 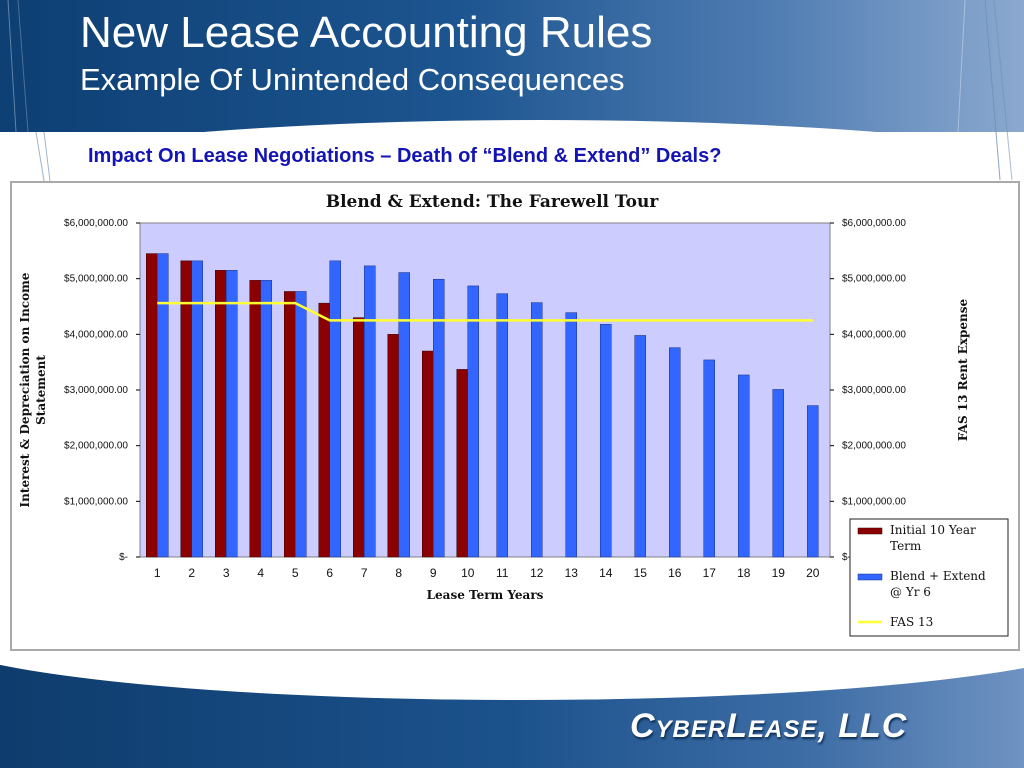 I want to click on slide-subtitle: Example Of Unintended Consequences, so click(x=352, y=79).